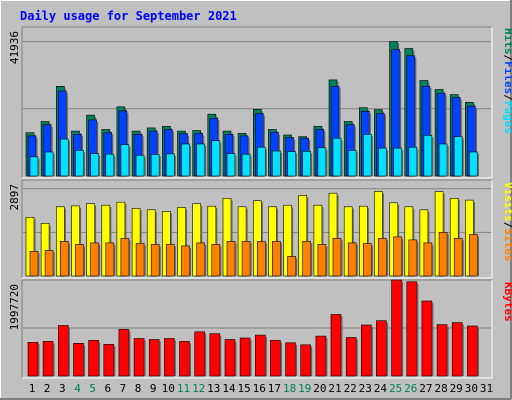 This screenshot has width=512, height=400. What do you see at coordinates (507, 41) in the screenshot?
I see `legend-hits: Hits` at bounding box center [507, 41].